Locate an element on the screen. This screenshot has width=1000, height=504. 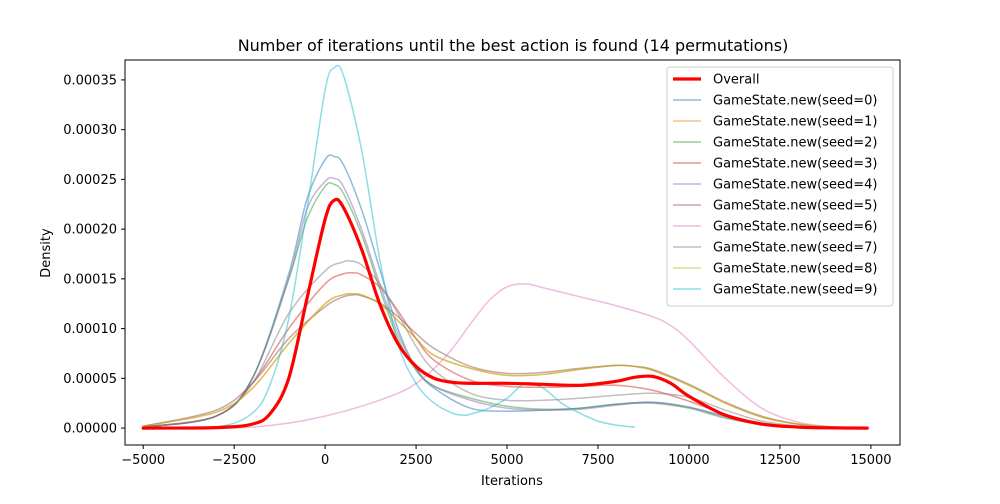
legend-label: GameState.new(seed=9) is located at coordinates (795, 290).